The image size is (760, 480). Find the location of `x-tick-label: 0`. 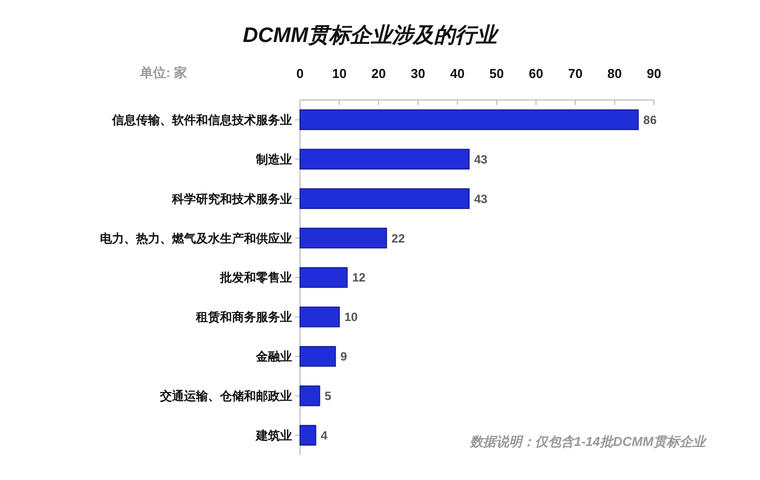

x-tick-label: 0 is located at coordinates (300, 73).